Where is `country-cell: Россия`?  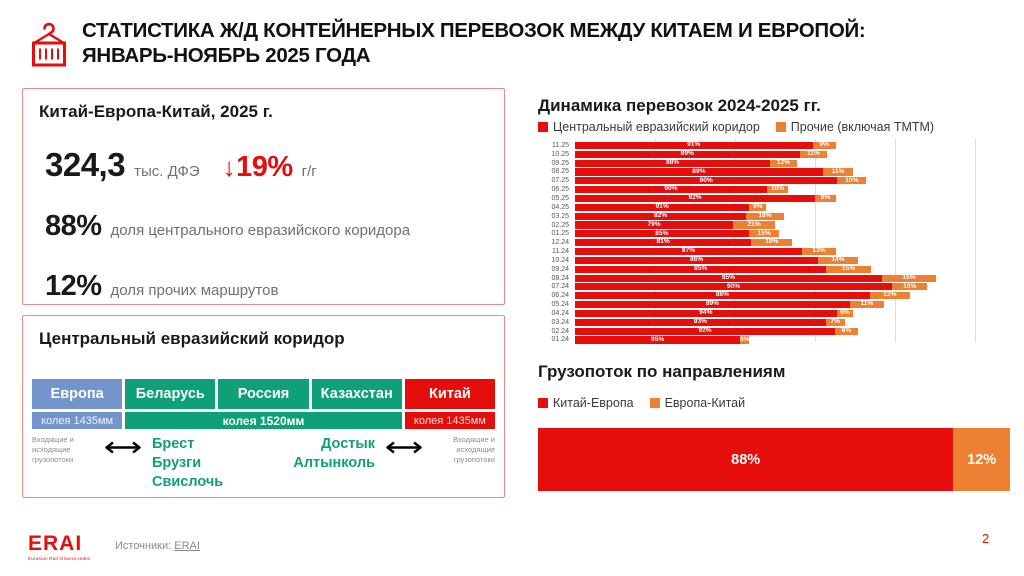 country-cell: Россия is located at coordinates (263, 394).